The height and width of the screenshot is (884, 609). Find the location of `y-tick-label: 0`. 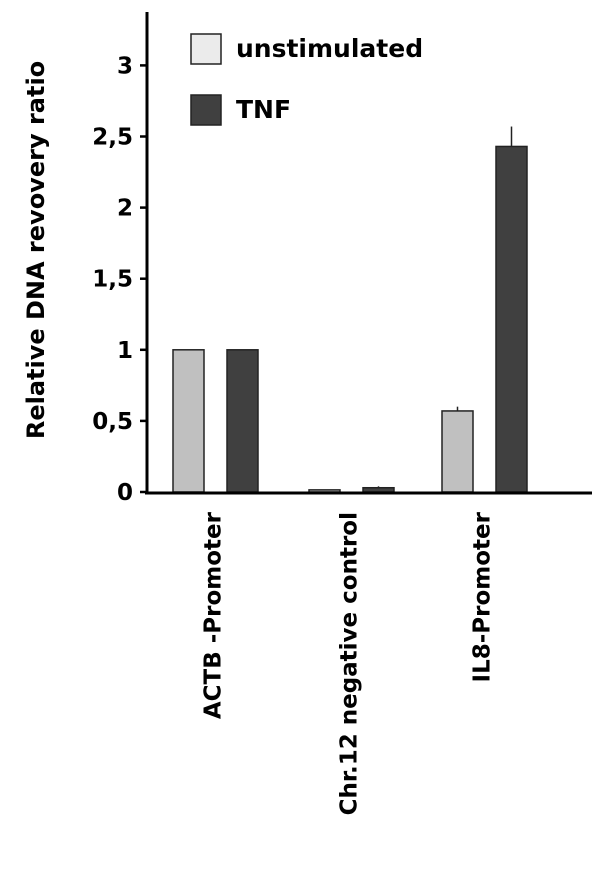

y-tick-label: 0 is located at coordinates (125, 493).